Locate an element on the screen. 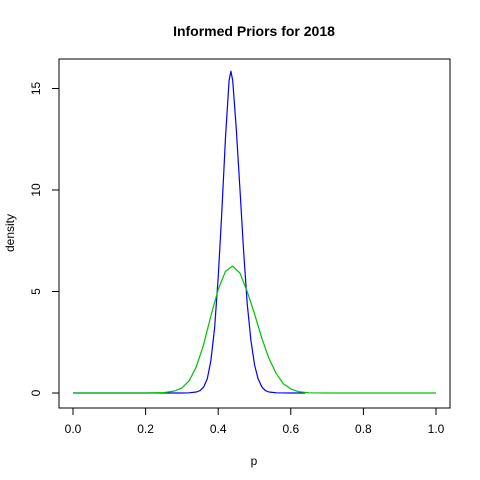 This screenshot has height=480, width=480. y-tick-label: 10 is located at coordinates (36, 190).